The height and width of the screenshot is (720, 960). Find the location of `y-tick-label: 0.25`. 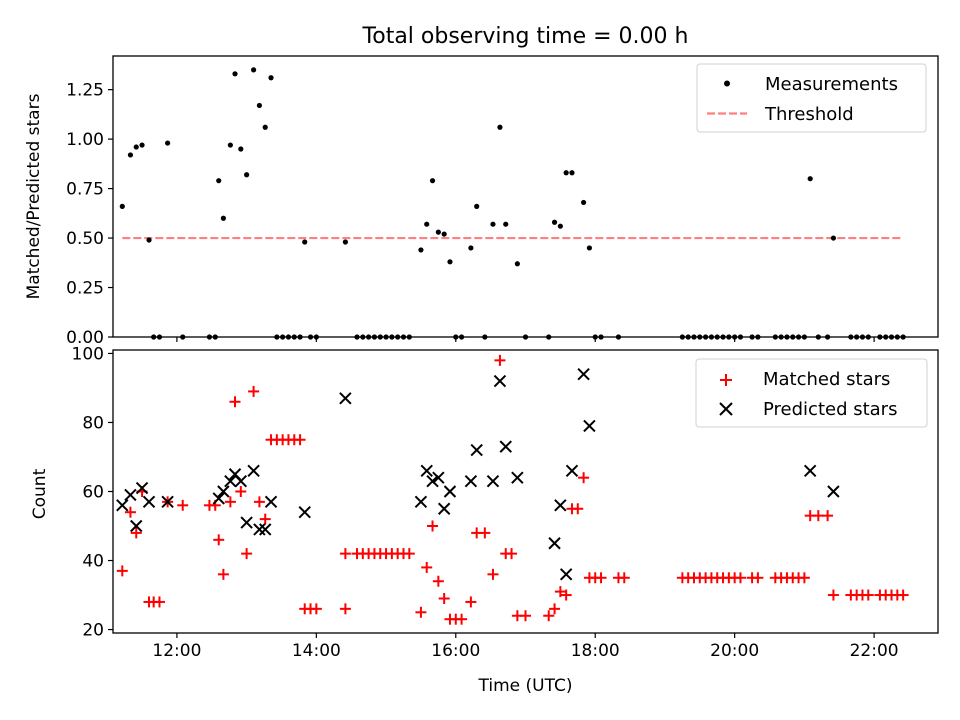

y-tick-label: 0.25 is located at coordinates (85, 289).